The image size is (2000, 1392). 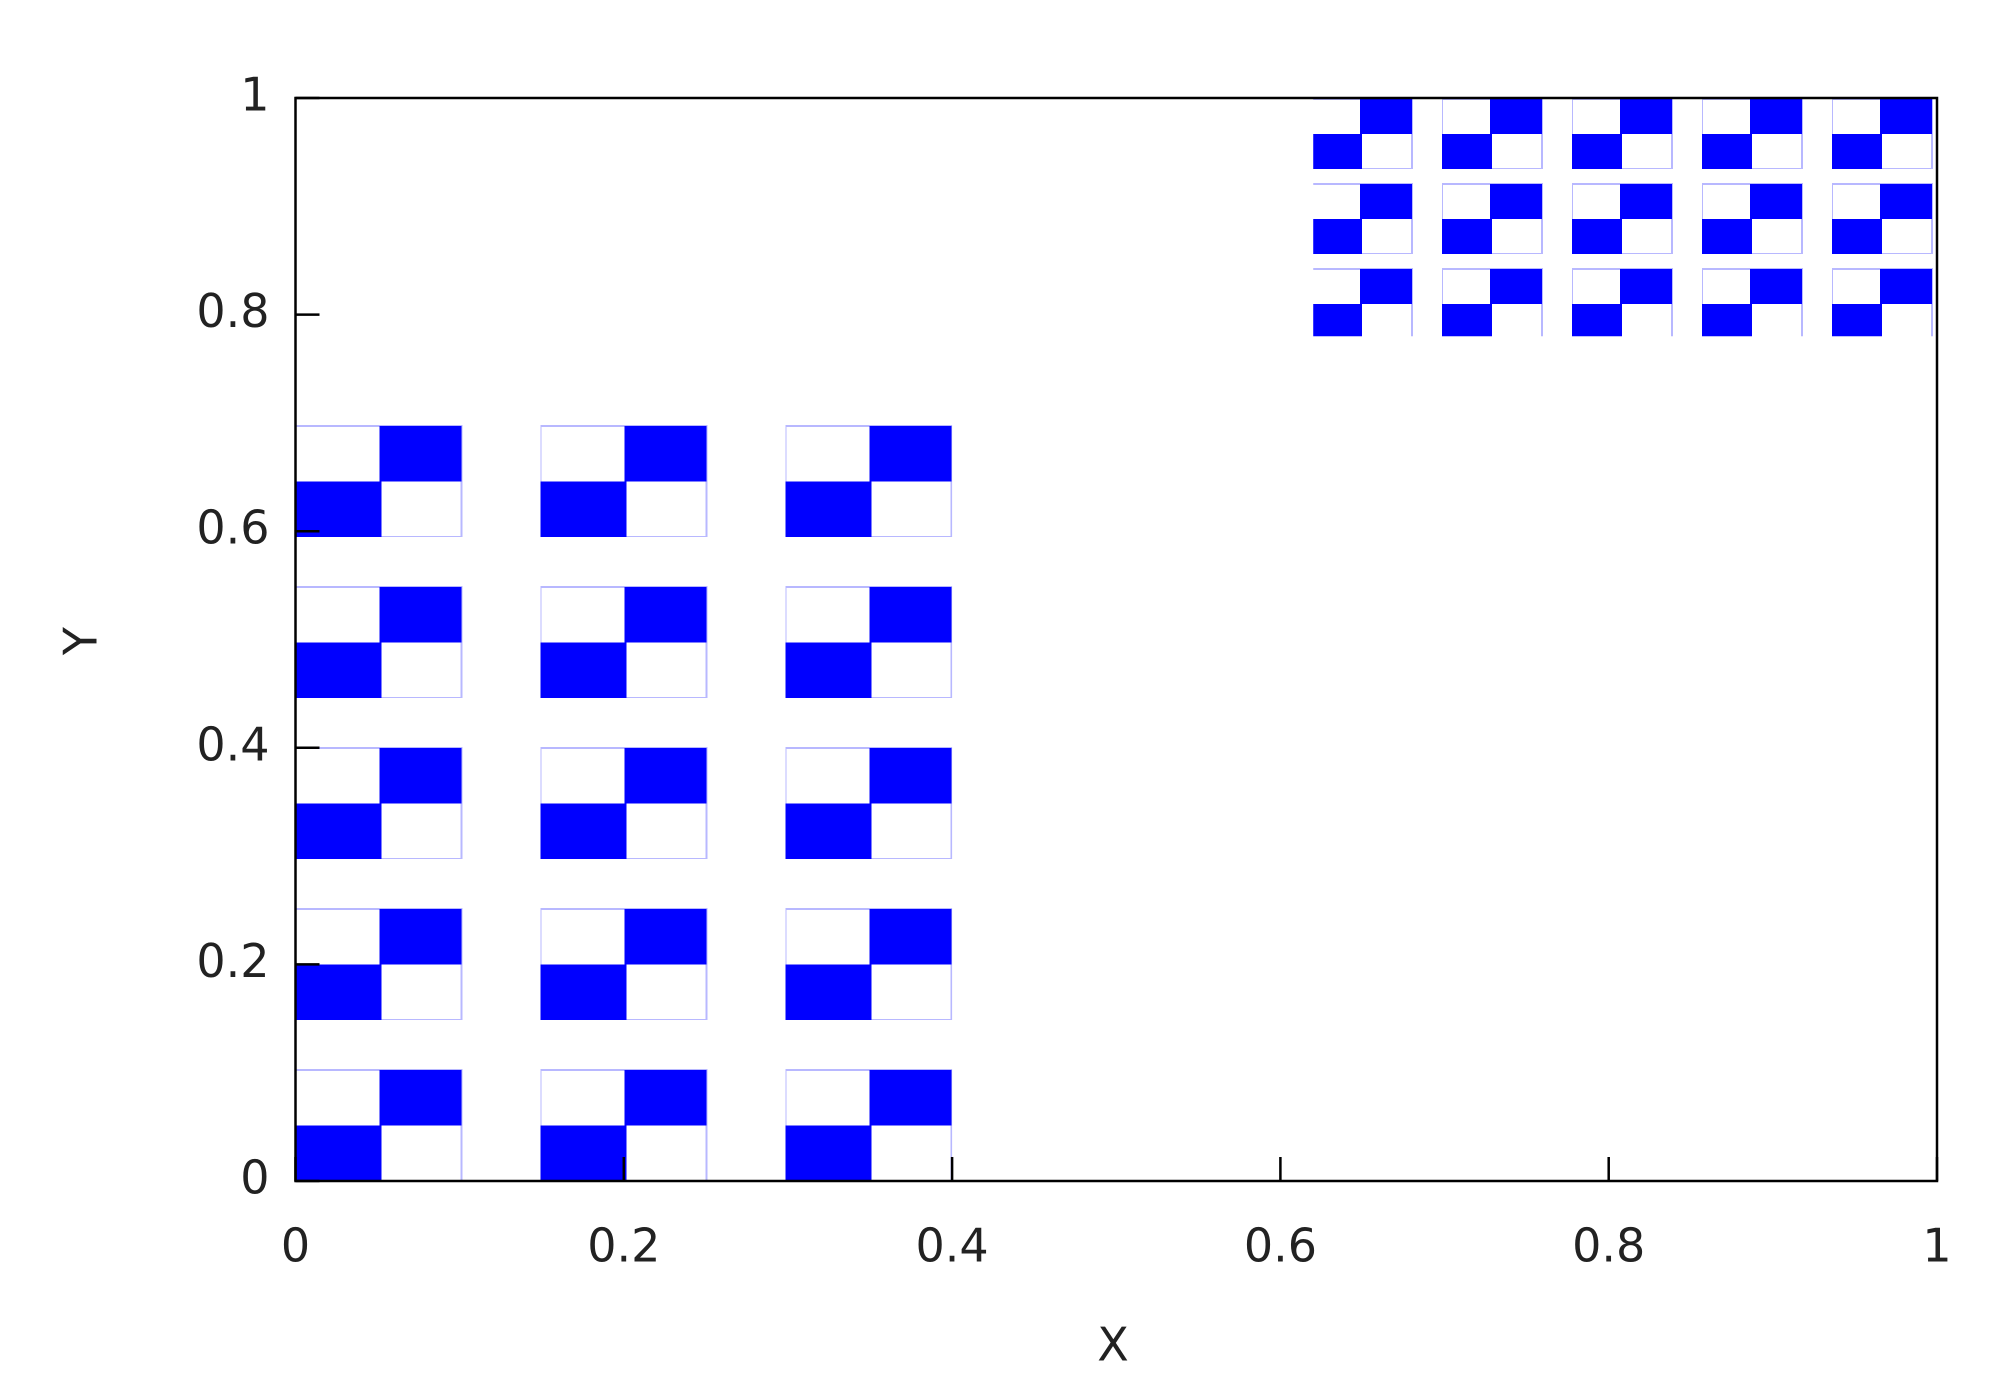 What do you see at coordinates (1608, 1246) in the screenshot?
I see `x-tick-label: 0.8` at bounding box center [1608, 1246].